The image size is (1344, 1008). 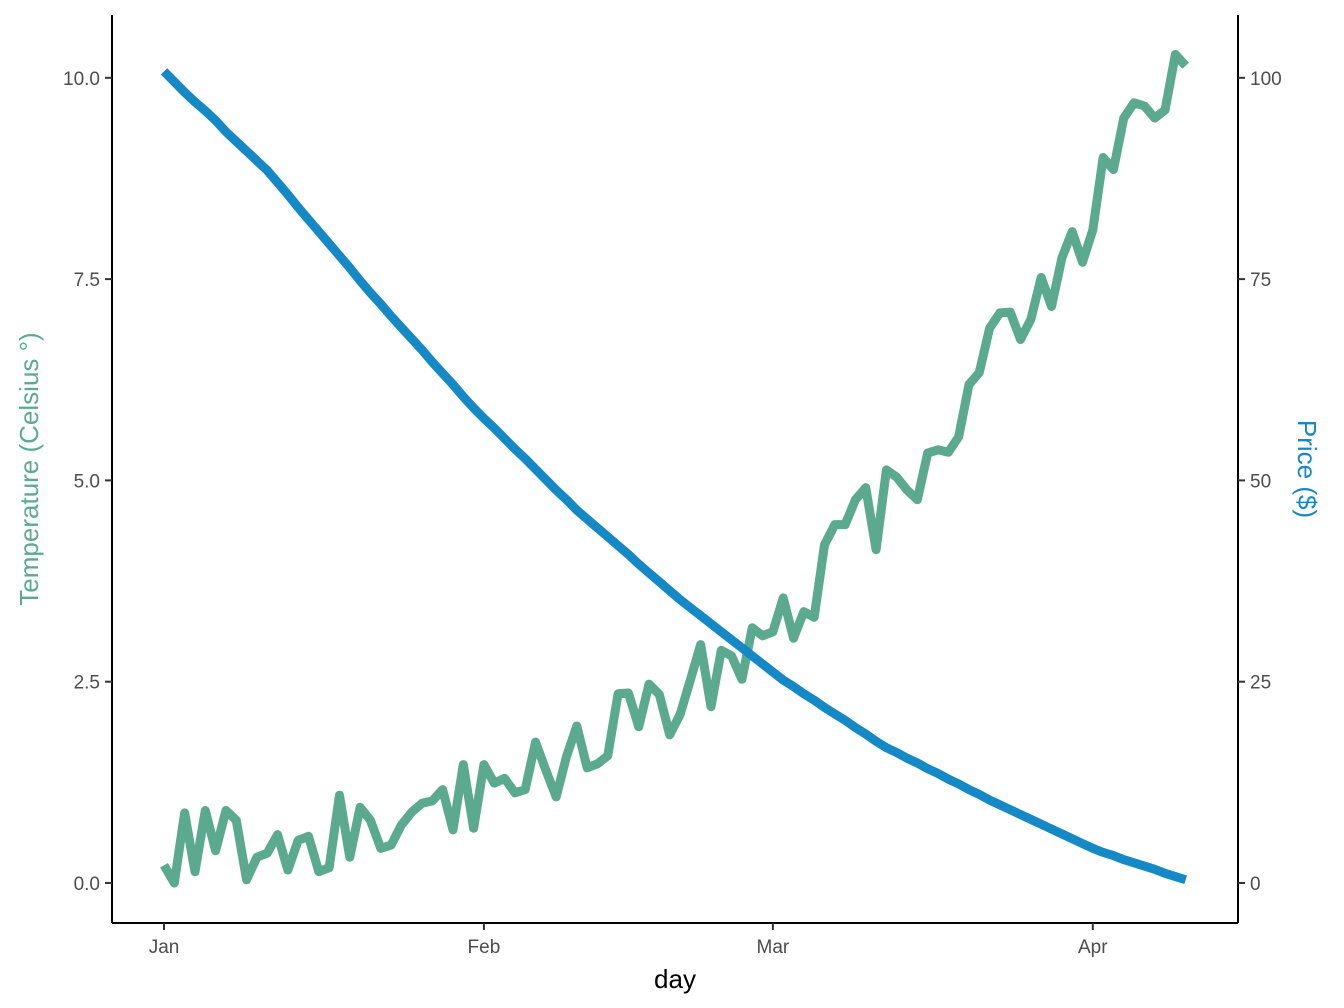 What do you see at coordinates (87, 280) in the screenshot?
I see `y-tick-label: 7.5` at bounding box center [87, 280].